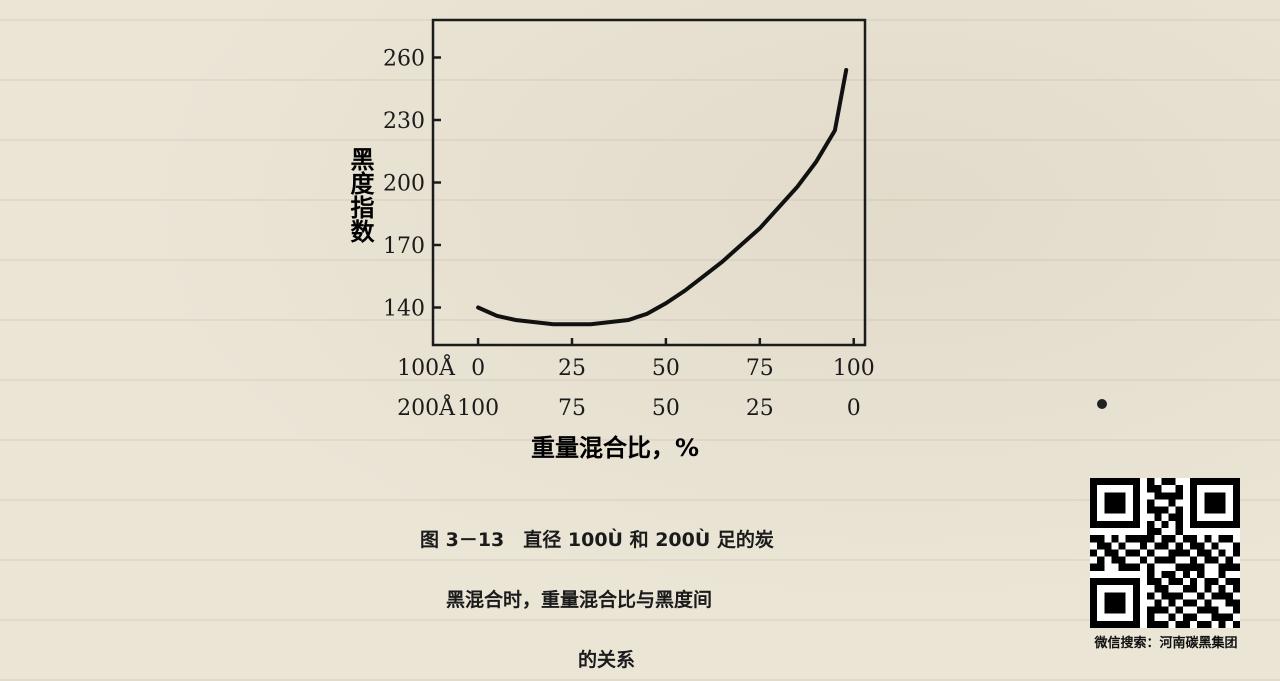 The height and width of the screenshot is (681, 1280). What do you see at coordinates (478, 408) in the screenshot?
I see `x-tick-label-1-0: 100` at bounding box center [478, 408].